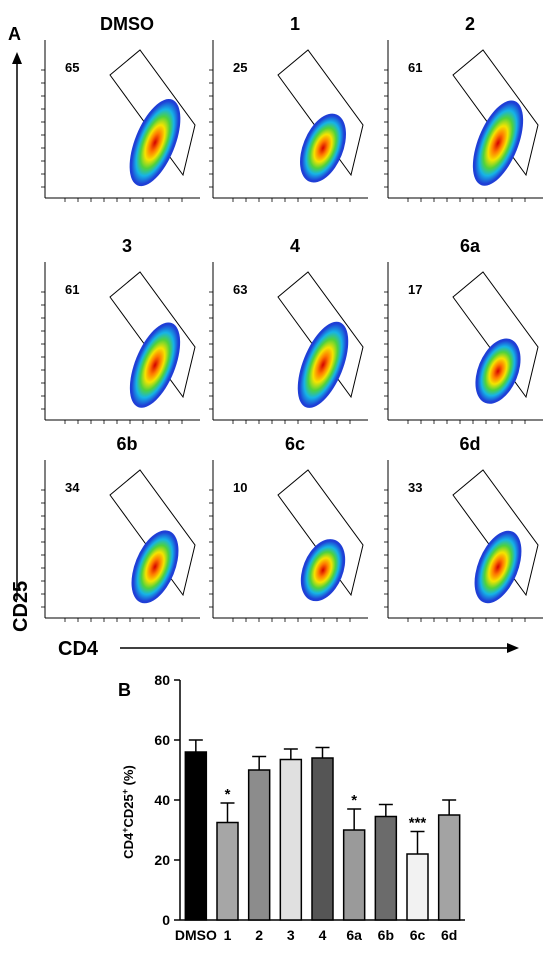  What do you see at coordinates (386, 935) in the screenshot?
I see `bar-category-label: 6b` at bounding box center [386, 935].